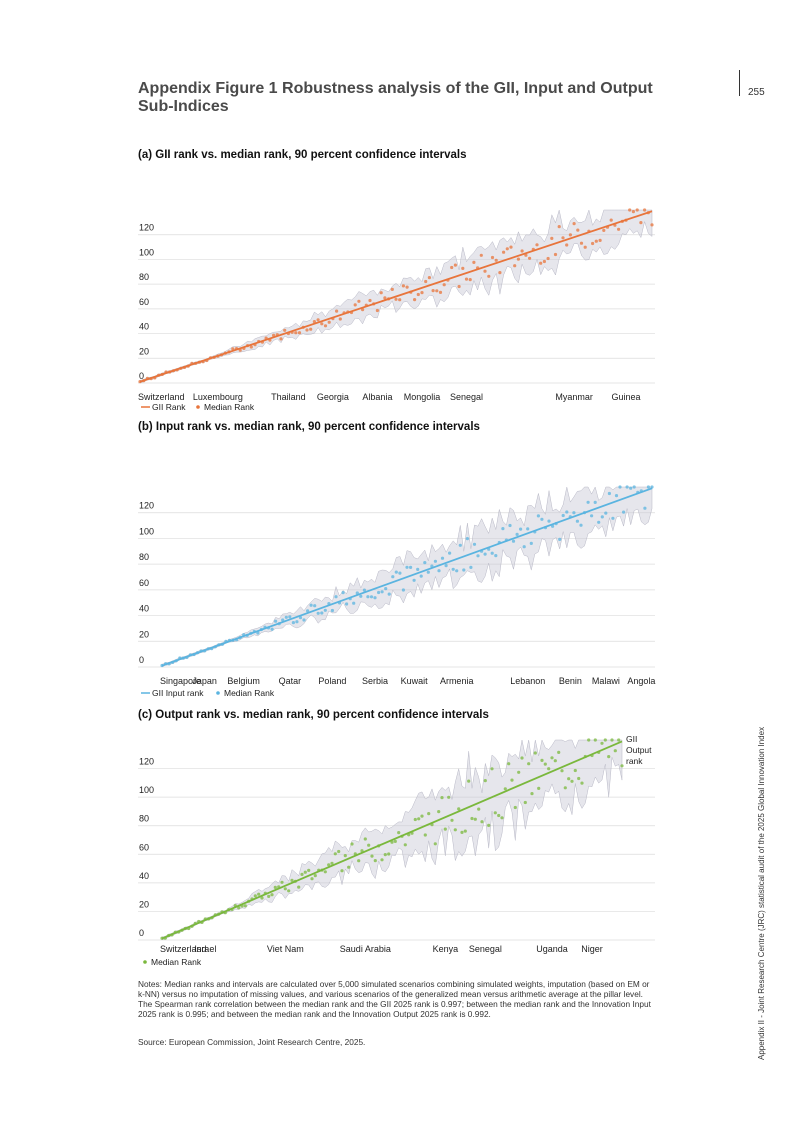  Describe the element at coordinates (377, 397) in the screenshot. I see `category-label: Albania` at that location.